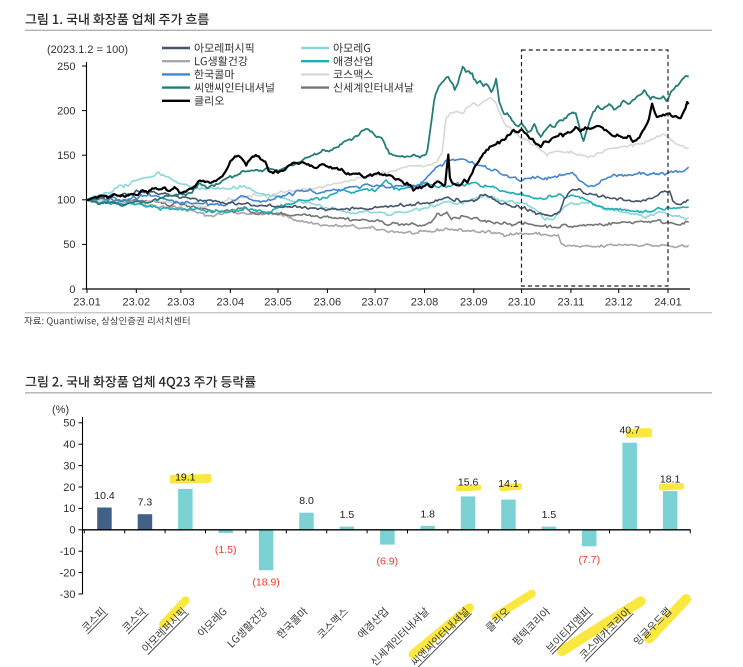 This screenshot has height=667, width=743. What do you see at coordinates (474, 302) in the screenshot?
I see `svg-text: 23.09` at bounding box center [474, 302].